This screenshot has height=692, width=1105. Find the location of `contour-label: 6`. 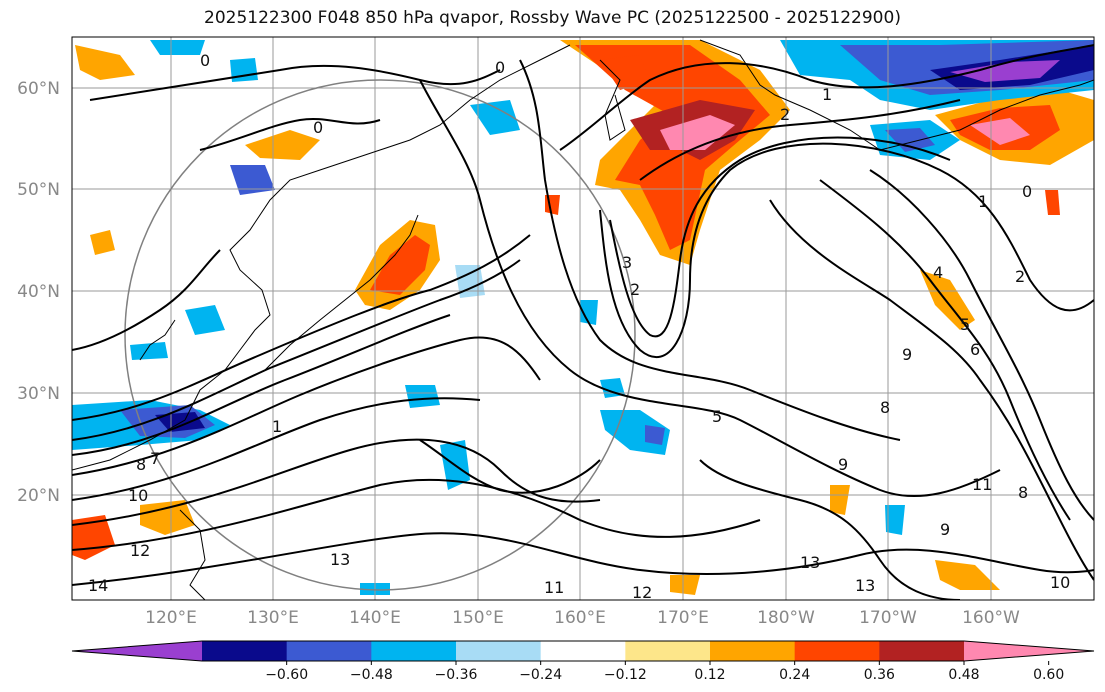

contour-label: 6 is located at coordinates (975, 349).